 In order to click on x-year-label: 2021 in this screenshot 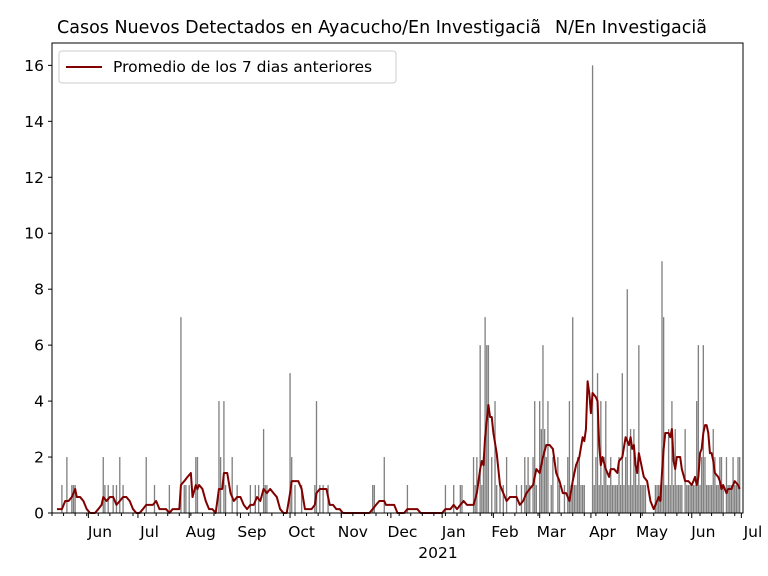, I will do `click(437, 553)`.